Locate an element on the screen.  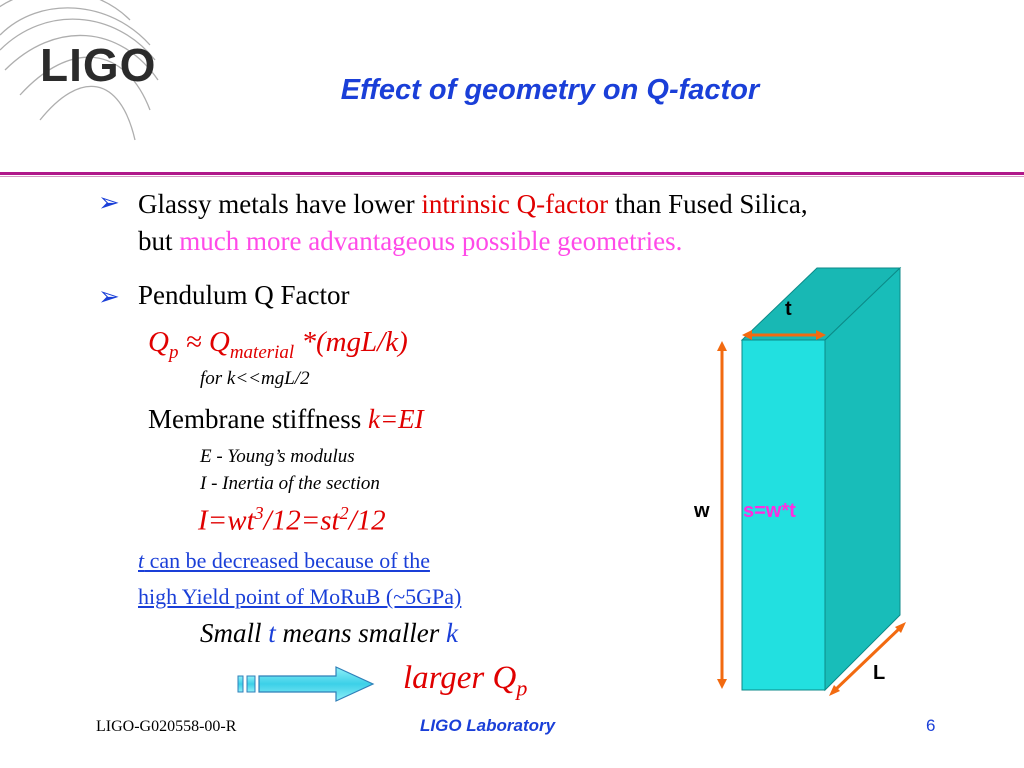
bullet-text: Glassy metals have lower is located at coordinates (280, 204).